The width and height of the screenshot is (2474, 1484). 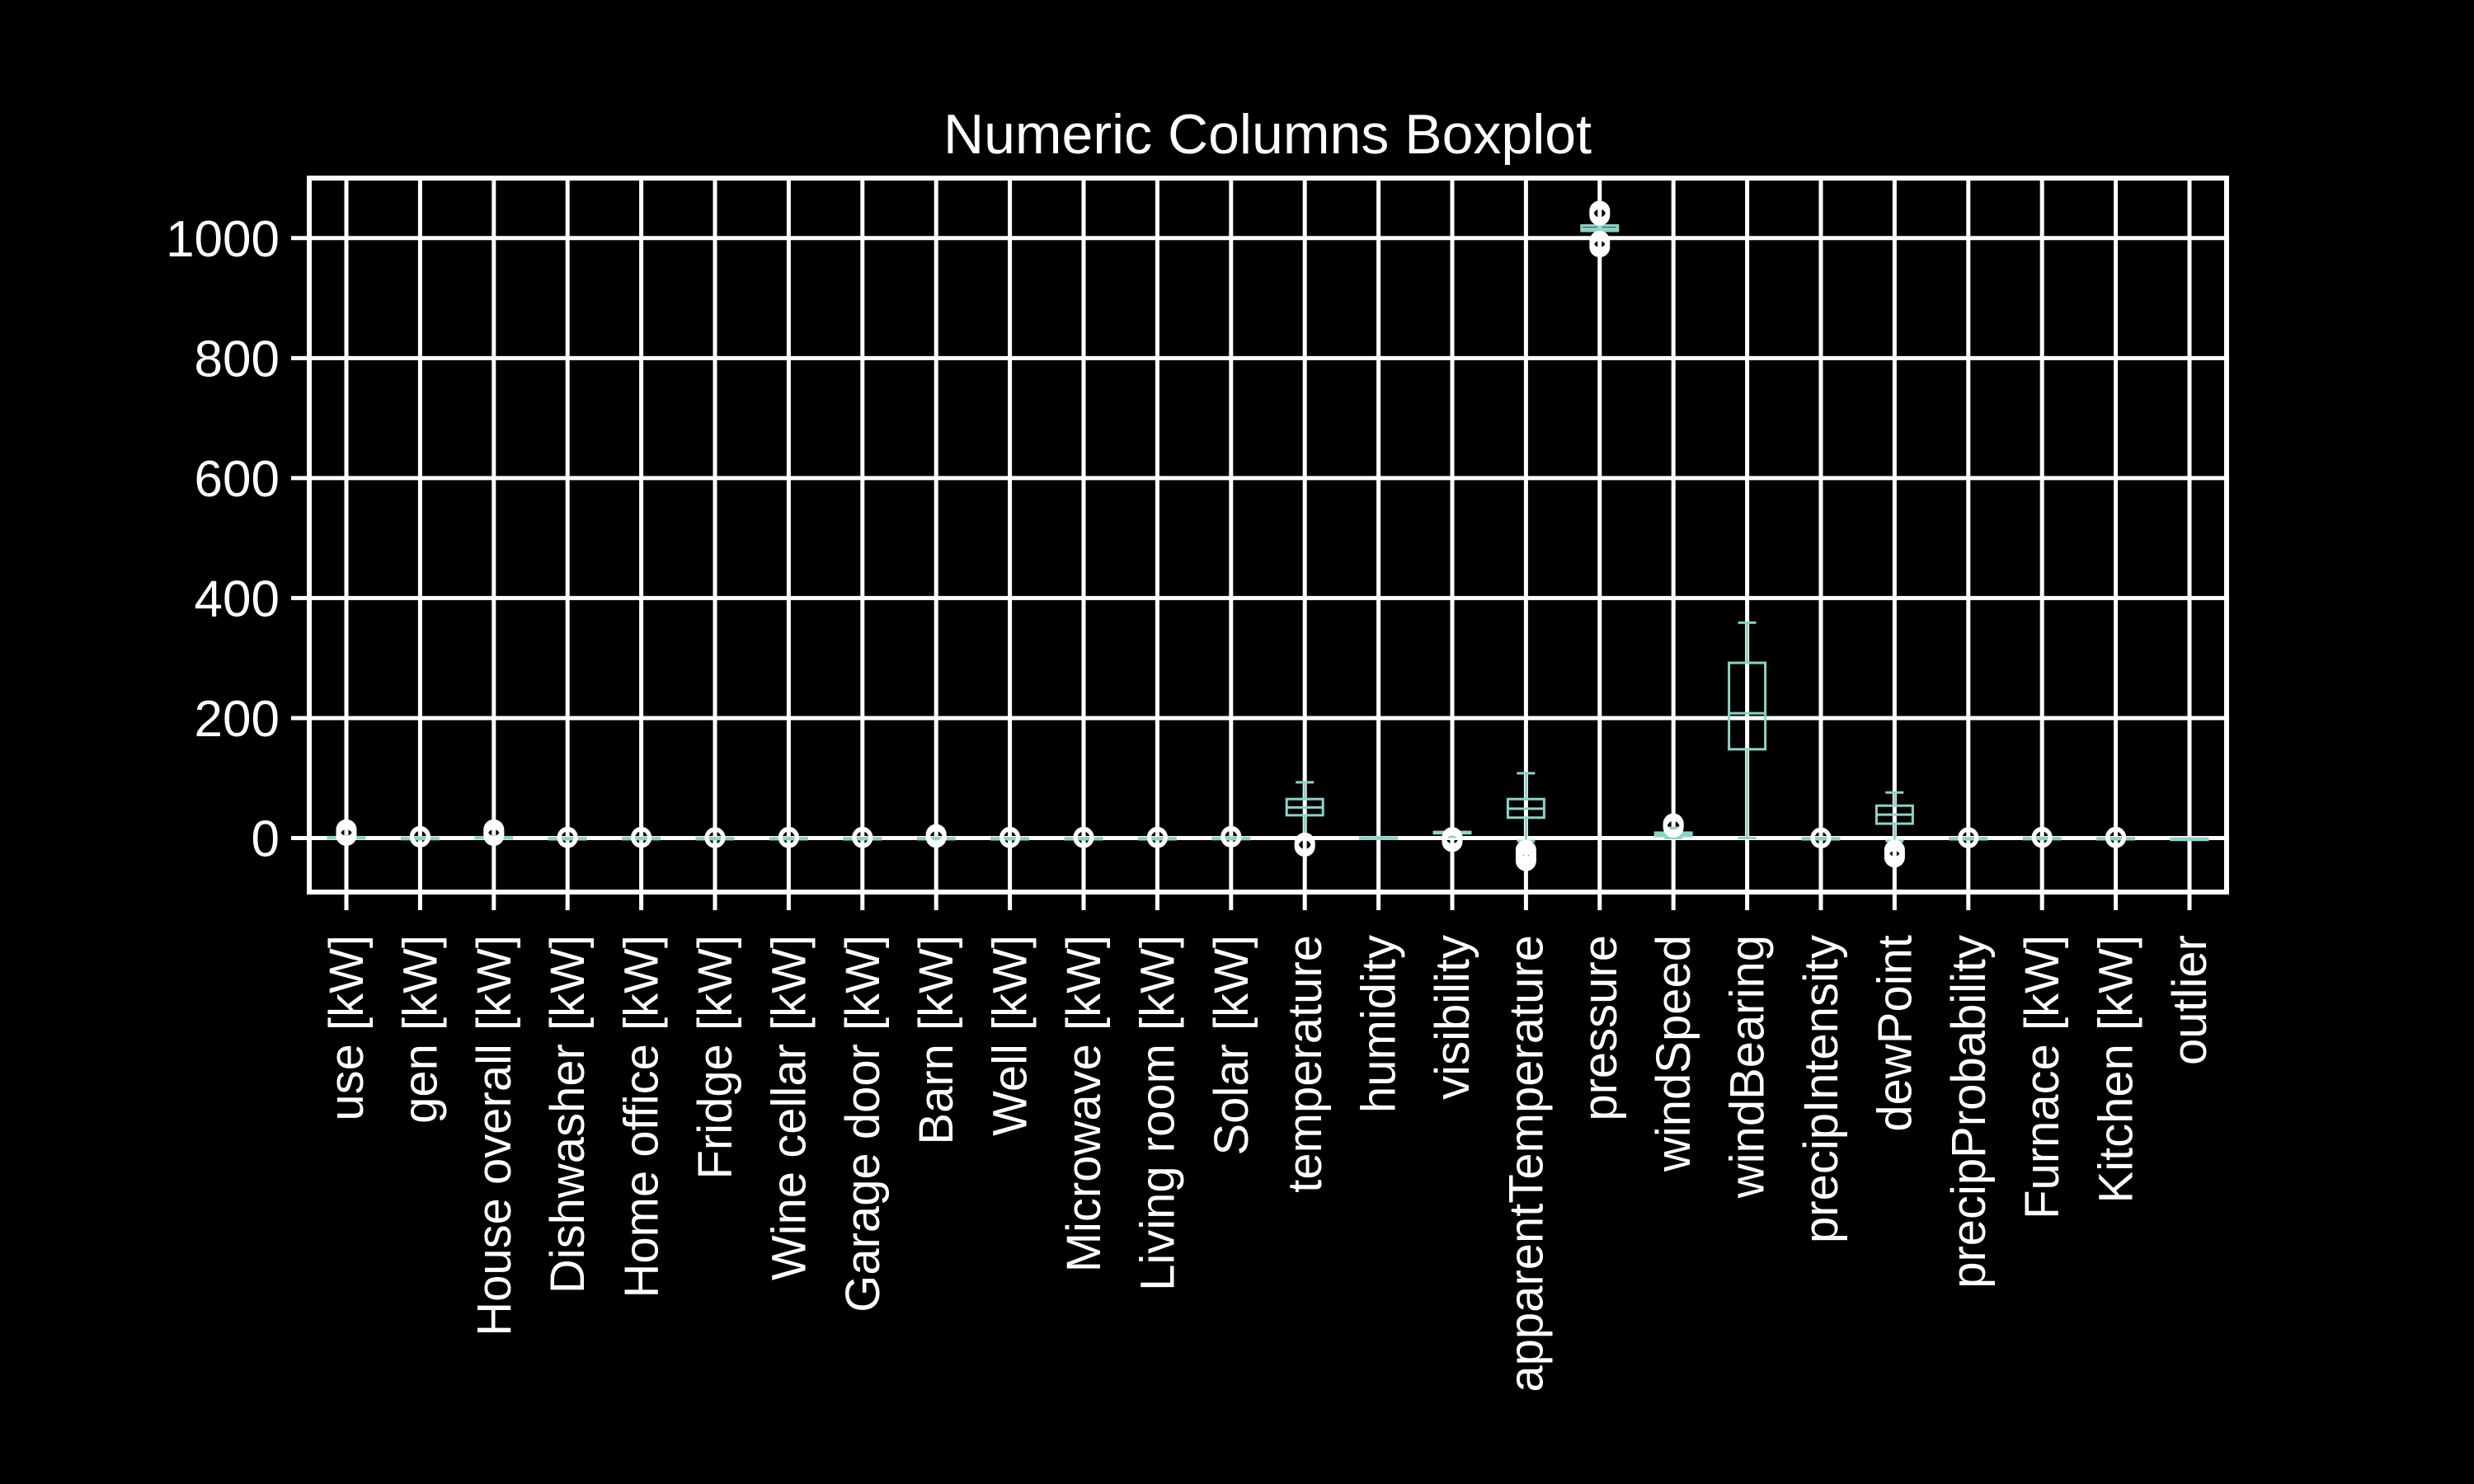 What do you see at coordinates (789, 1107) in the screenshot?
I see `x-category-label: Wine cellar [kW]` at bounding box center [789, 1107].